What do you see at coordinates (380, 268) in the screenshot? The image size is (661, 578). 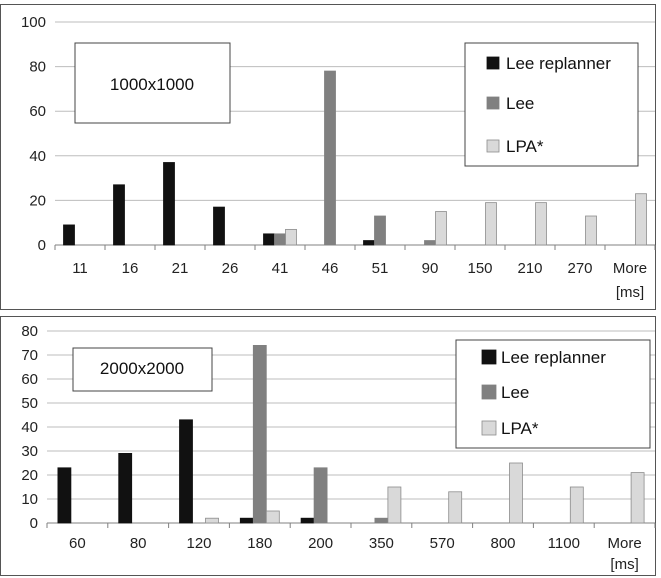 I see `c1000-x-tick-label: 51` at bounding box center [380, 268].